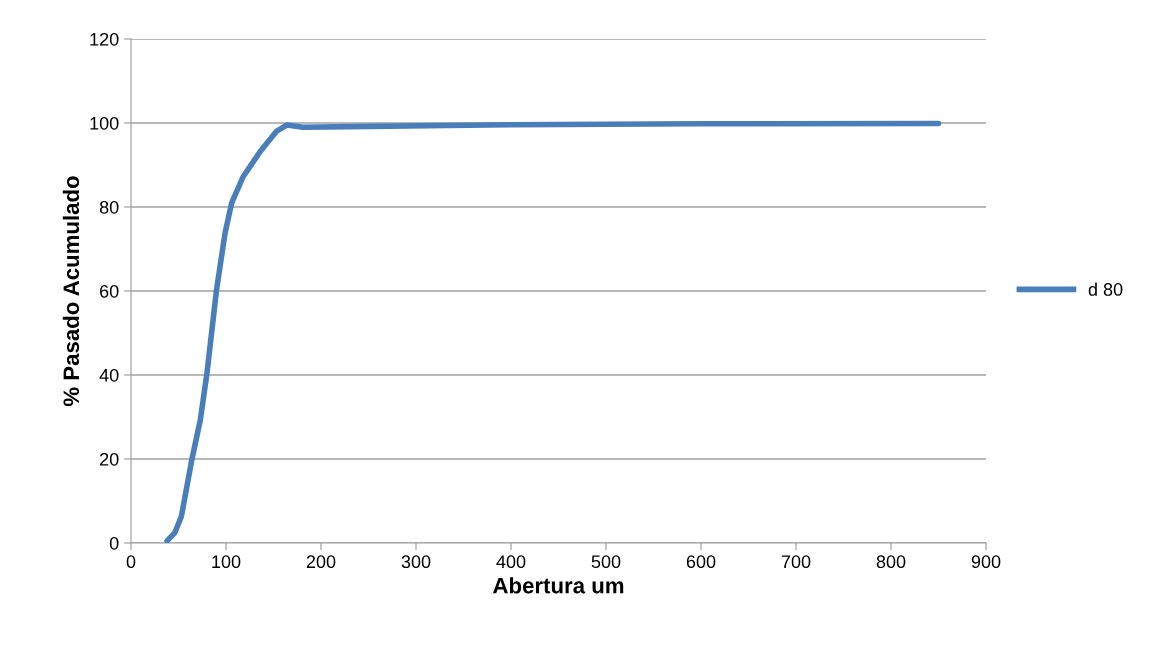  Describe the element at coordinates (796, 562) in the screenshot. I see `x-tick-label: 700` at that location.